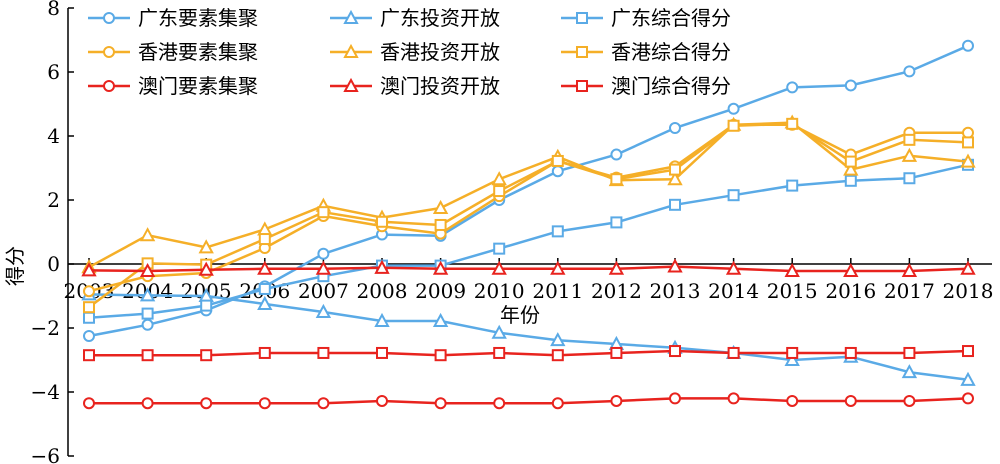 The height and width of the screenshot is (464, 1000). What do you see at coordinates (415, 18) in the screenshot?
I see `legend-item: 广东投资开放` at bounding box center [415, 18].